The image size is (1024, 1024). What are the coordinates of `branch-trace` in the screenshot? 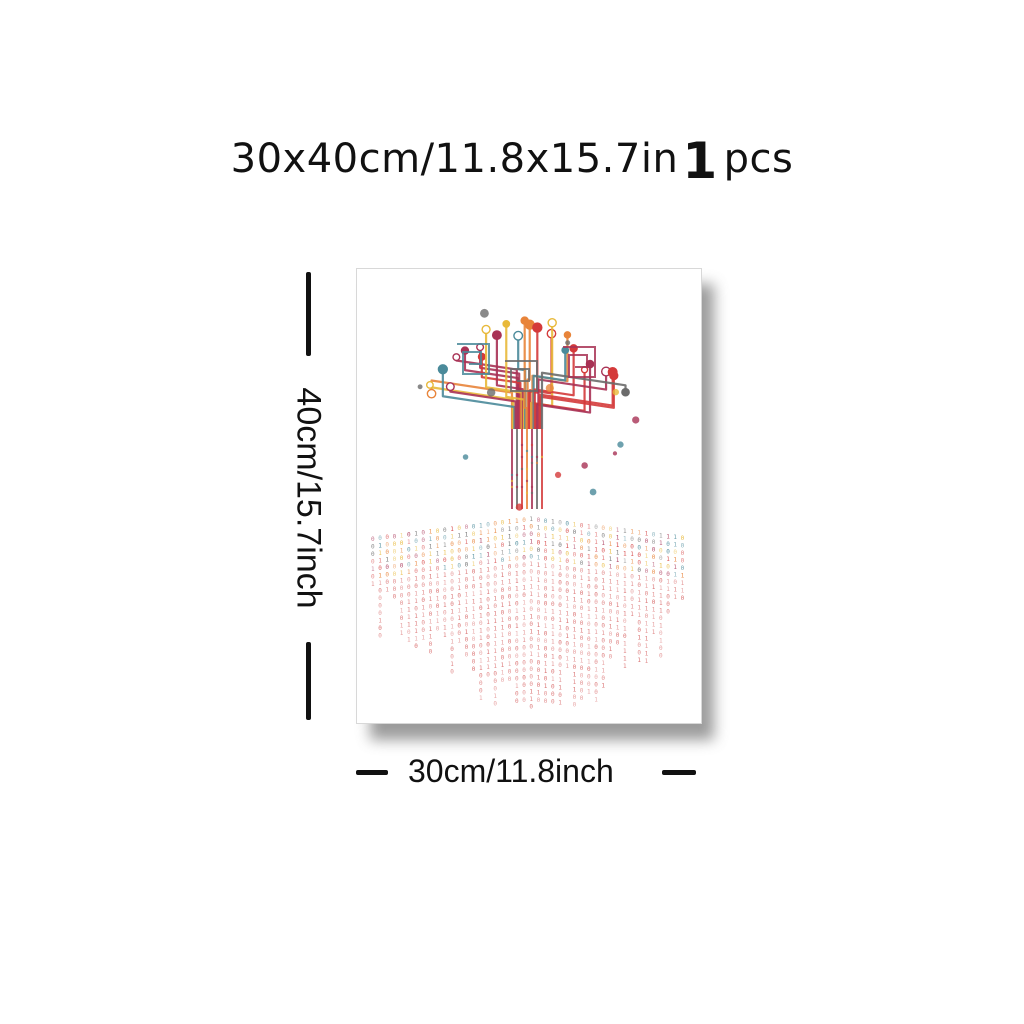 It's located at (525, 376).